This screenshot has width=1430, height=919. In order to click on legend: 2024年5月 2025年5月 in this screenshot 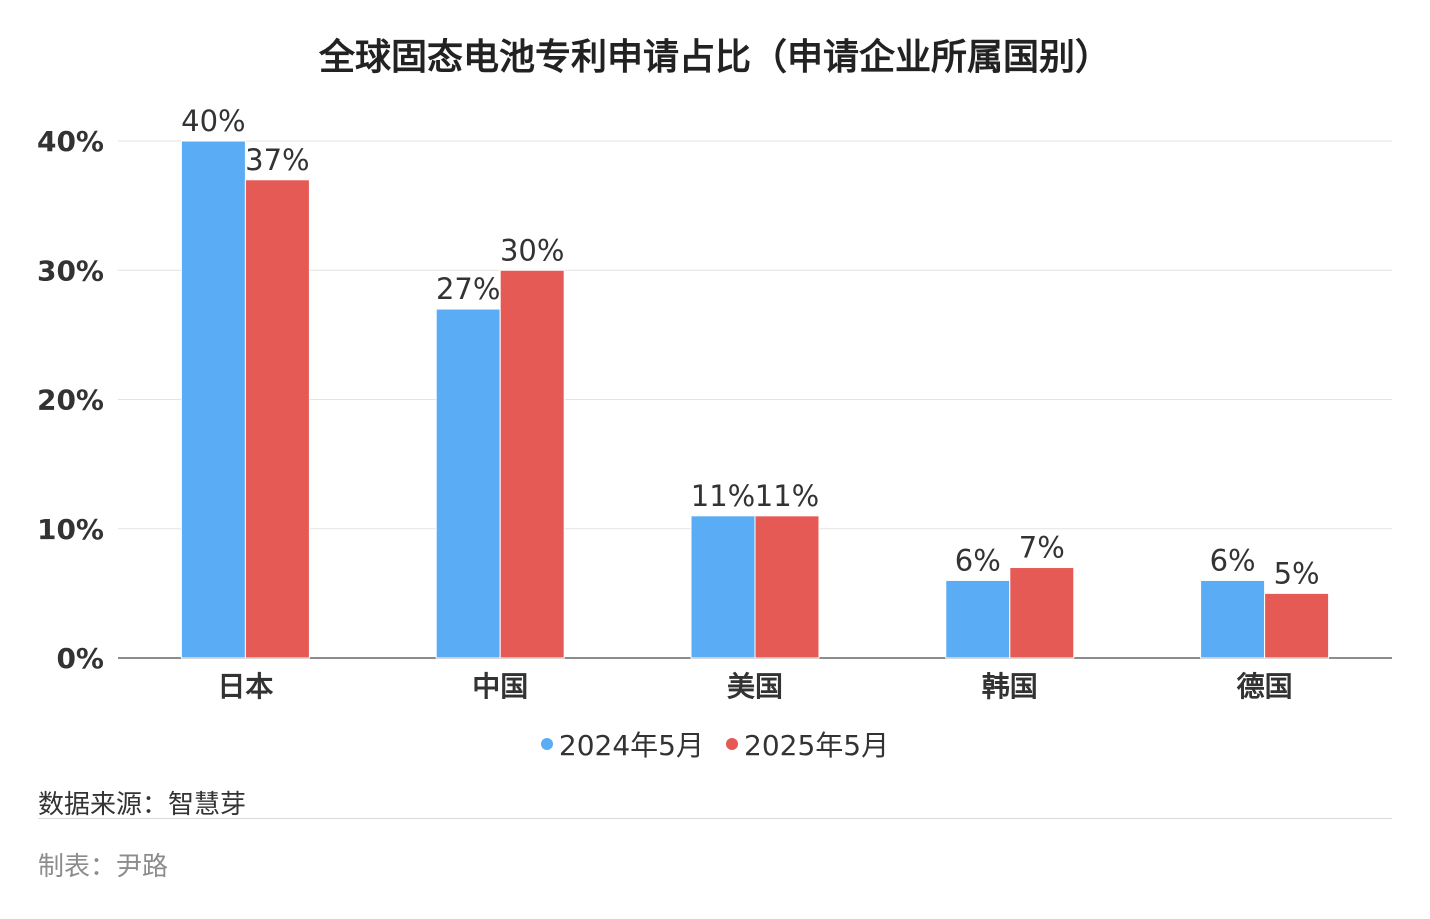, I will do `click(715, 744)`.